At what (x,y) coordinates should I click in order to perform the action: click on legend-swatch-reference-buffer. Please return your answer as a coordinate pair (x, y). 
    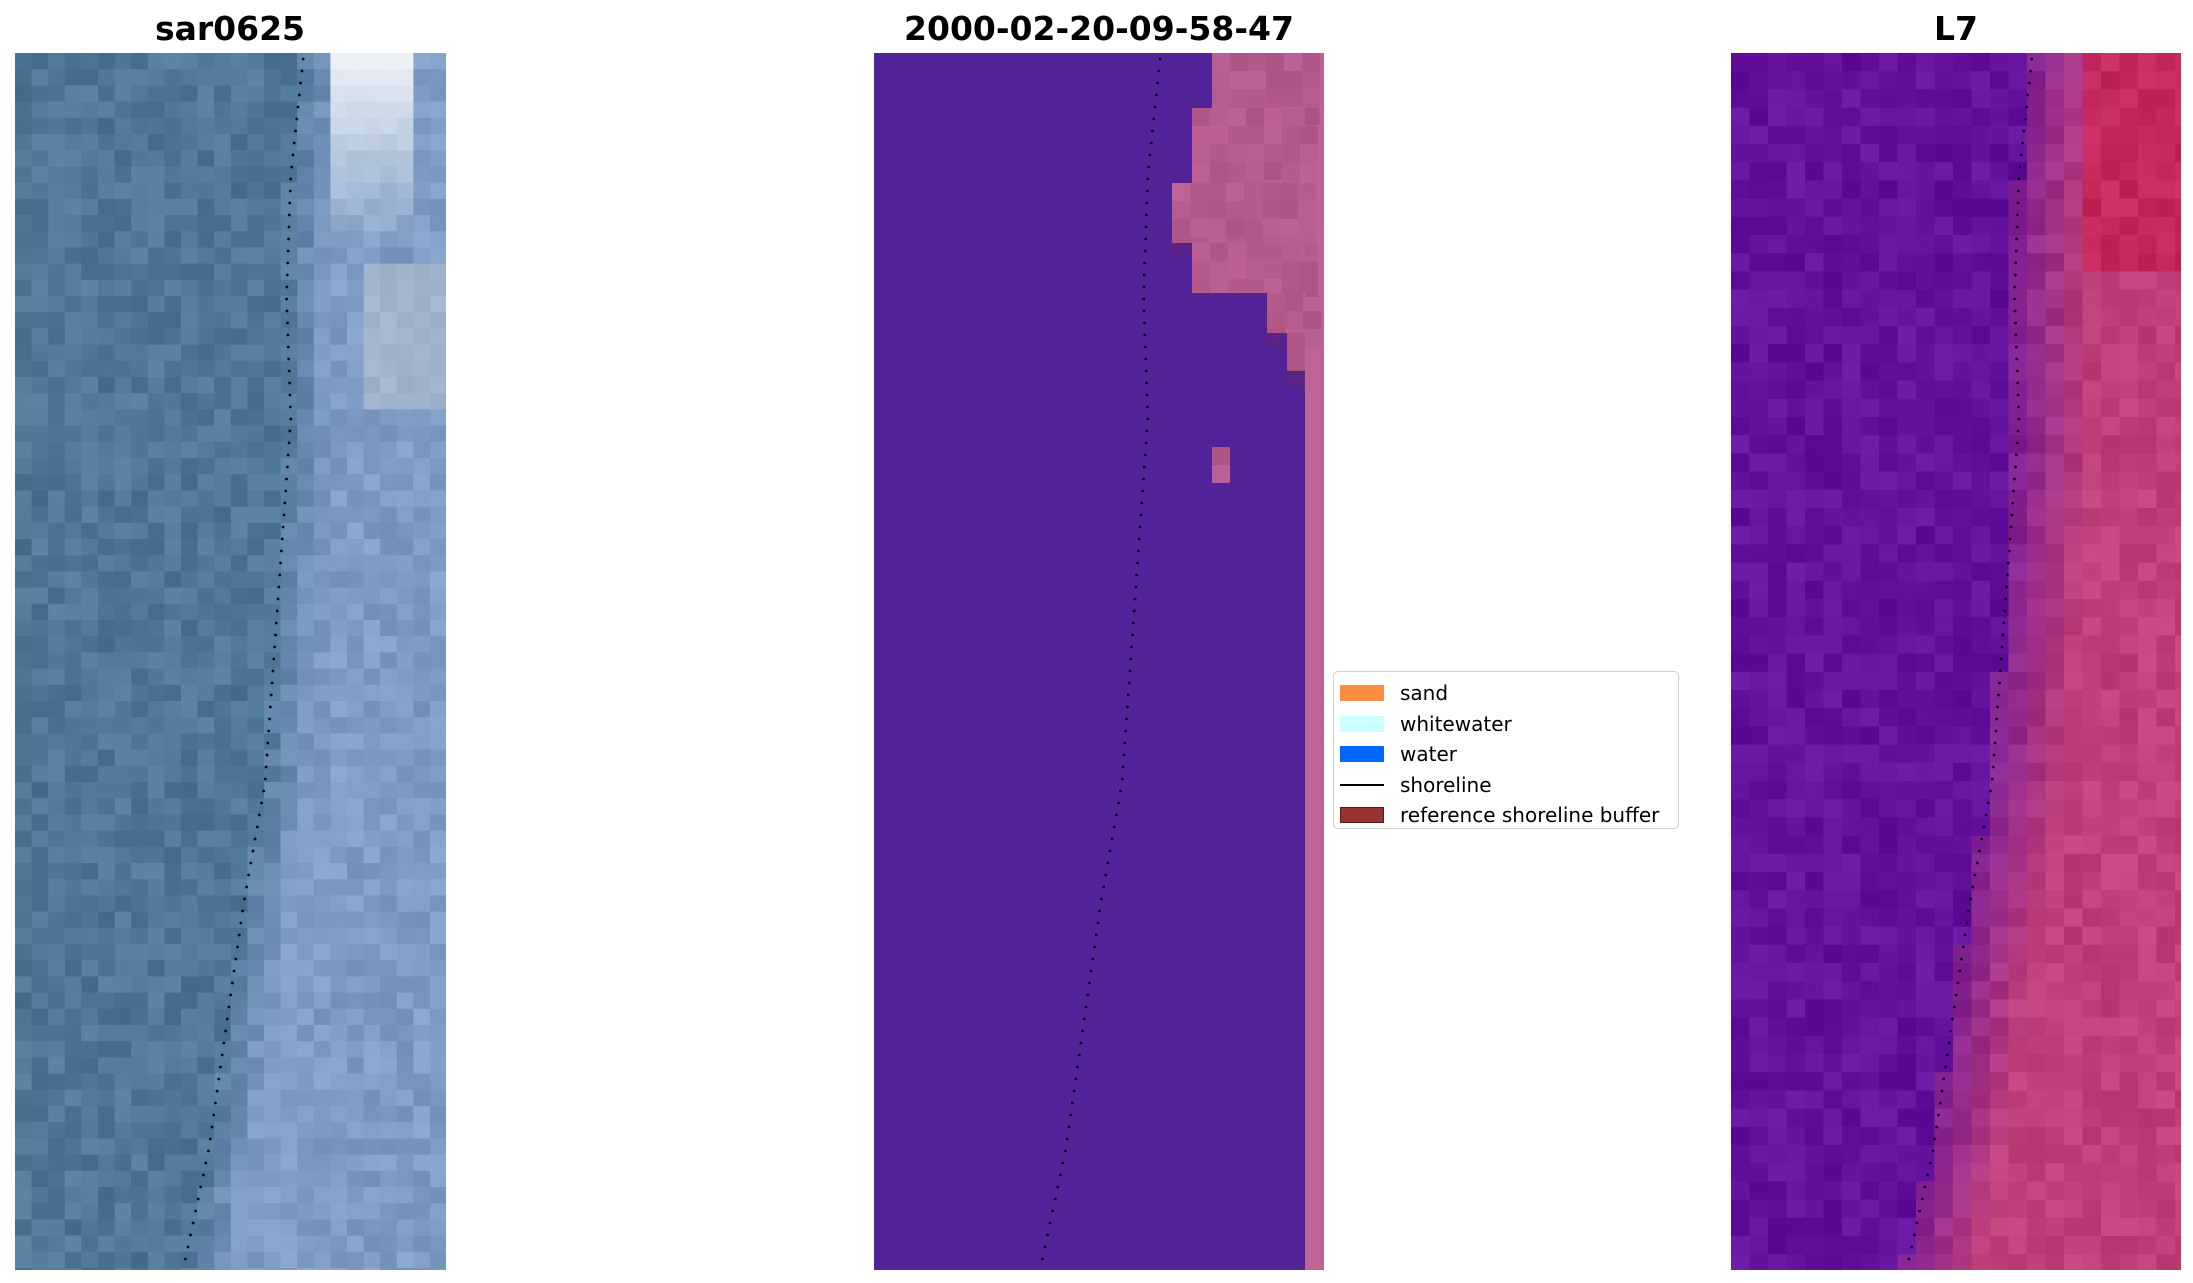
    Looking at the image, I should click on (1362, 815).